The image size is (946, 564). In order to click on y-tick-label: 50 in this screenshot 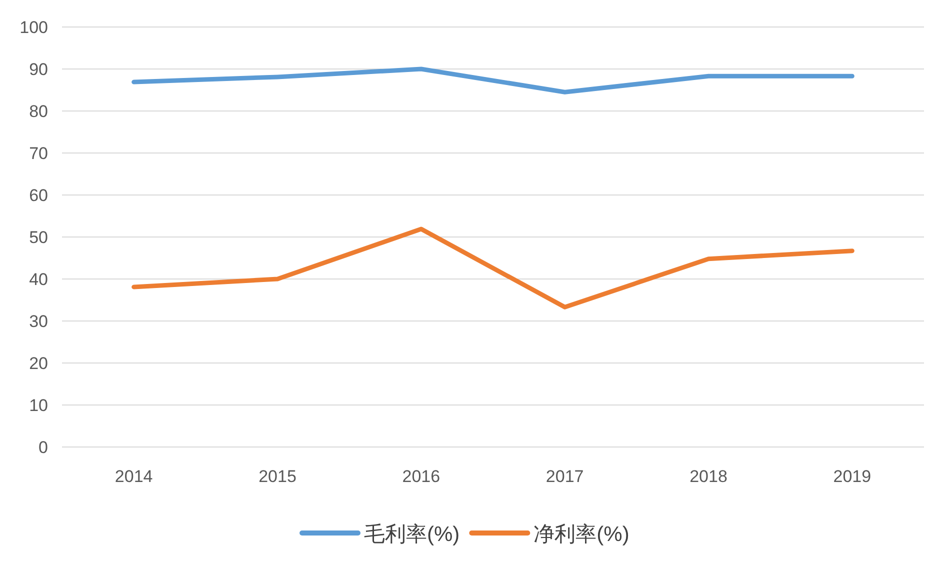, I will do `click(38, 237)`.